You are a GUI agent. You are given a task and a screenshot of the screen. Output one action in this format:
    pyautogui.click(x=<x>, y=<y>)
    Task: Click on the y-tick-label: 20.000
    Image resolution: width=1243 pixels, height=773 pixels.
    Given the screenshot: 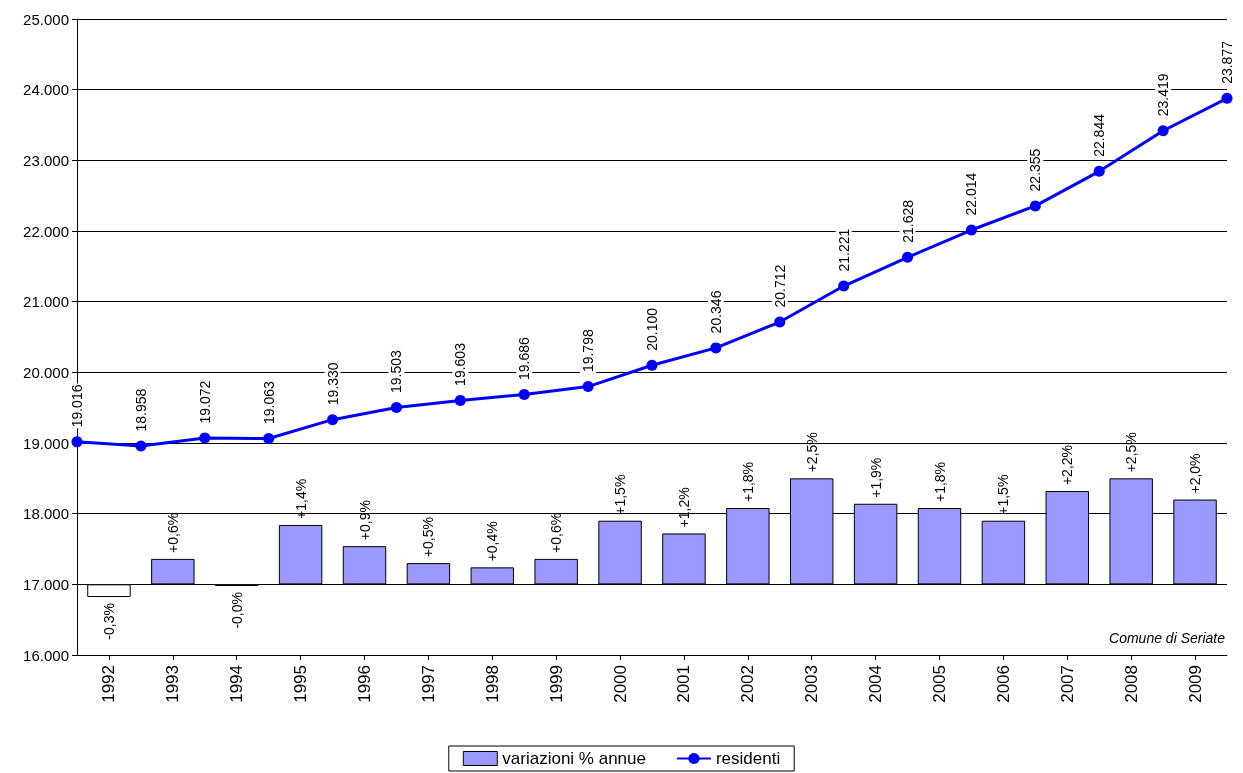 What is the action you would take?
    pyautogui.click(x=46, y=372)
    